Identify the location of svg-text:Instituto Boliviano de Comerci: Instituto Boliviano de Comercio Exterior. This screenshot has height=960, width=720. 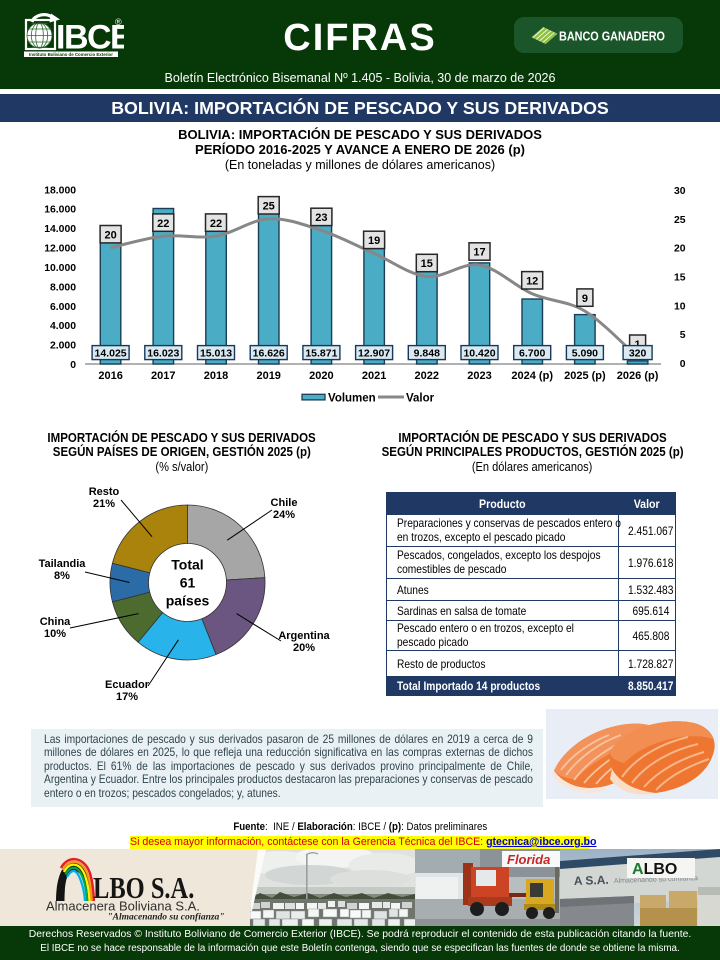
(71, 54).